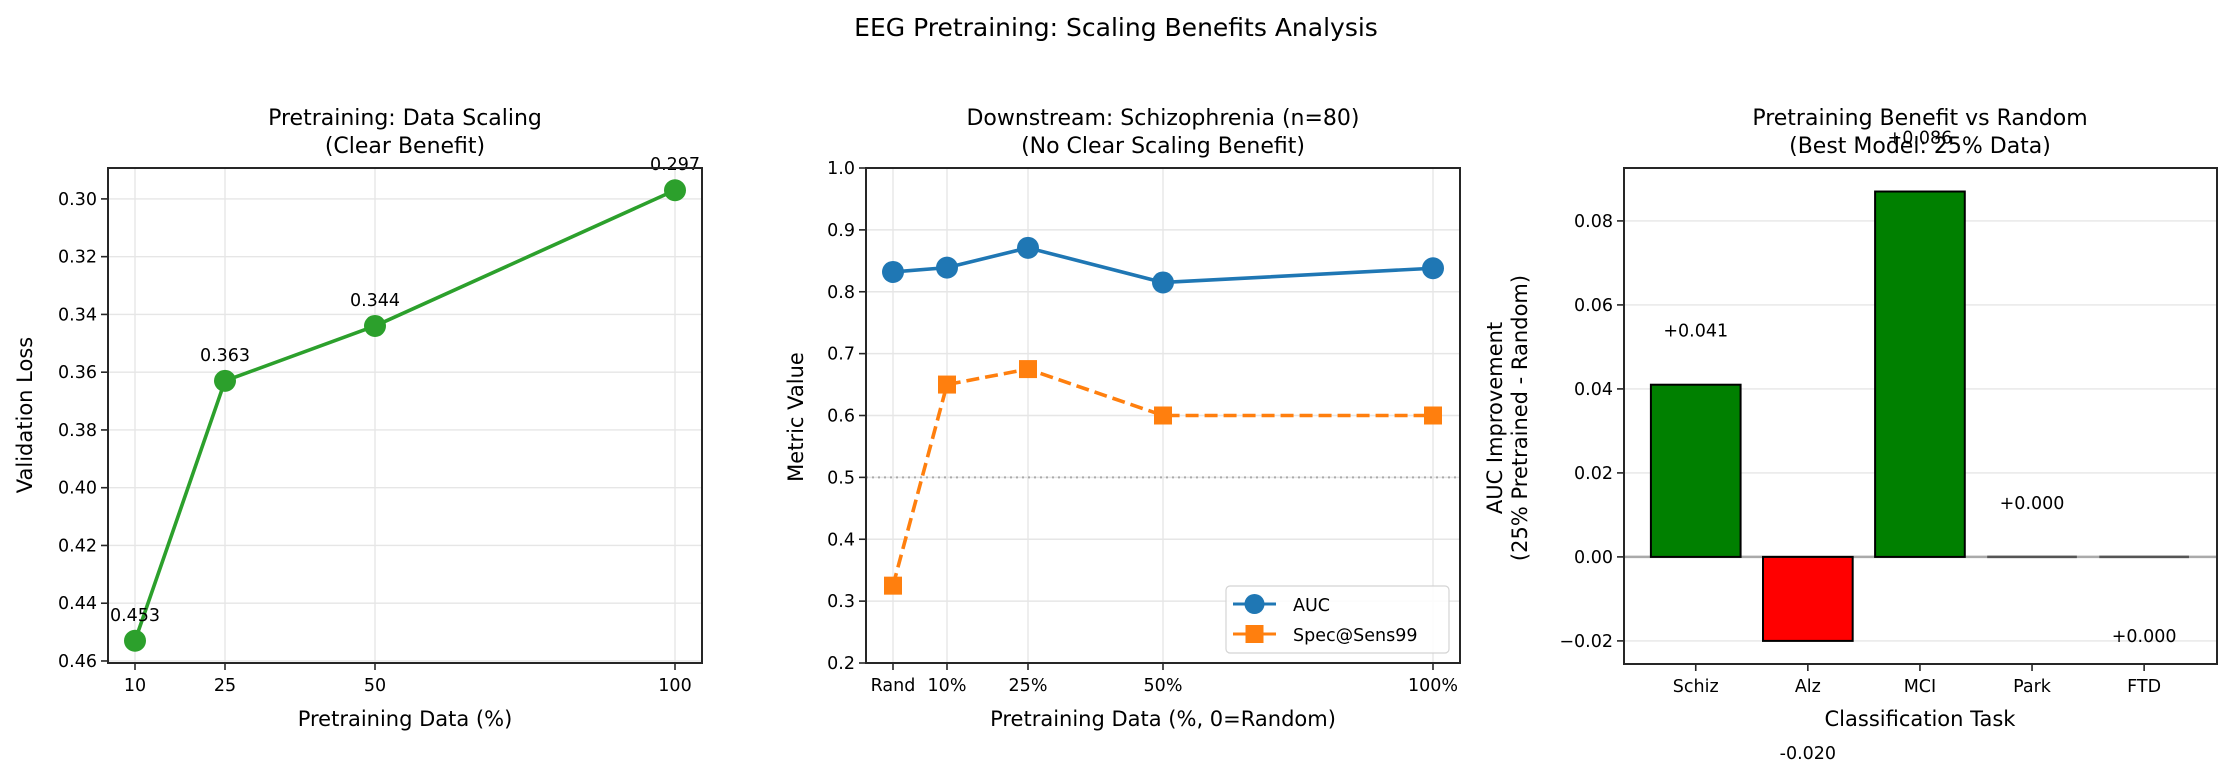 This screenshot has width=2232, height=761. I want to click on panel3-xtick-label: Schiz, so click(1696, 687).